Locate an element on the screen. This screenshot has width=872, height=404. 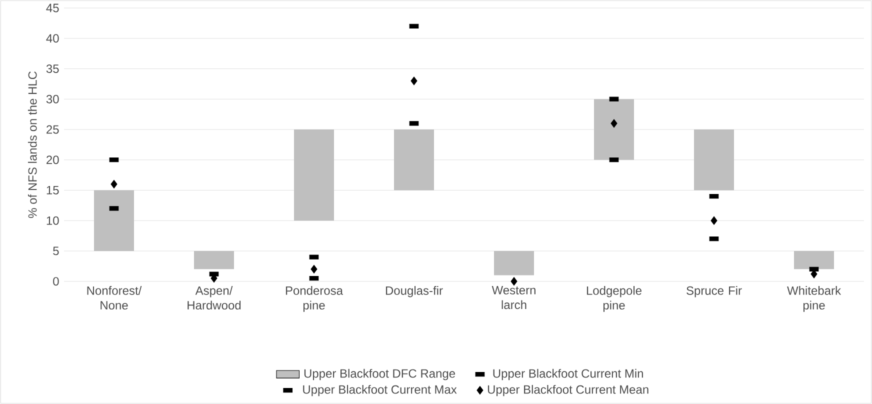
y-tick-label: 40 is located at coordinates (52, 38).